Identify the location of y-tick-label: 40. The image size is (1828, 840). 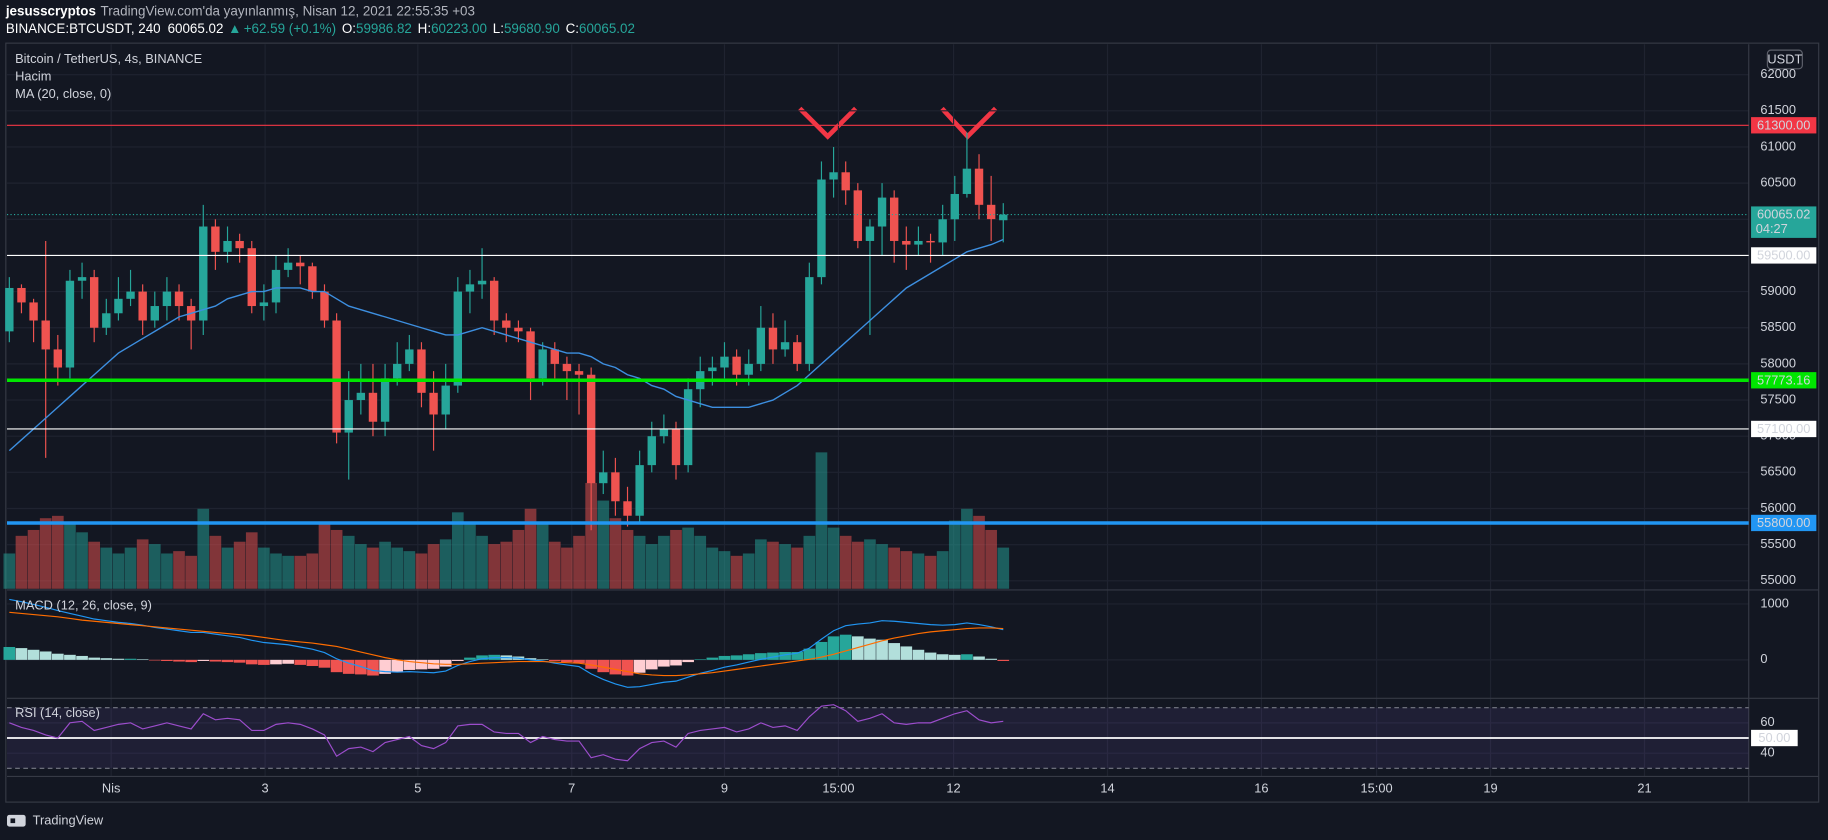
(1767, 752).